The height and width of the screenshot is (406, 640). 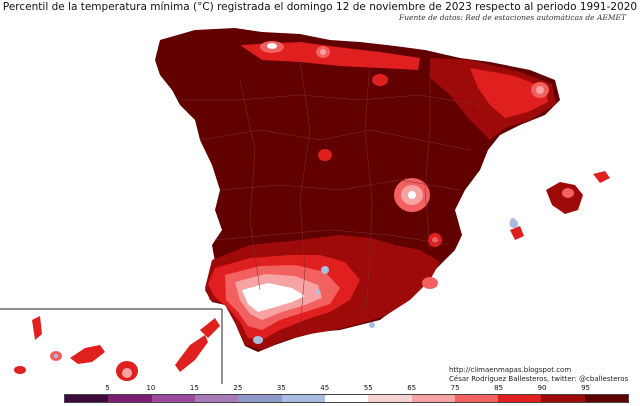 What do you see at coordinates (325, 270) in the screenshot?
I see `cold-pocket-granada` at bounding box center [325, 270].